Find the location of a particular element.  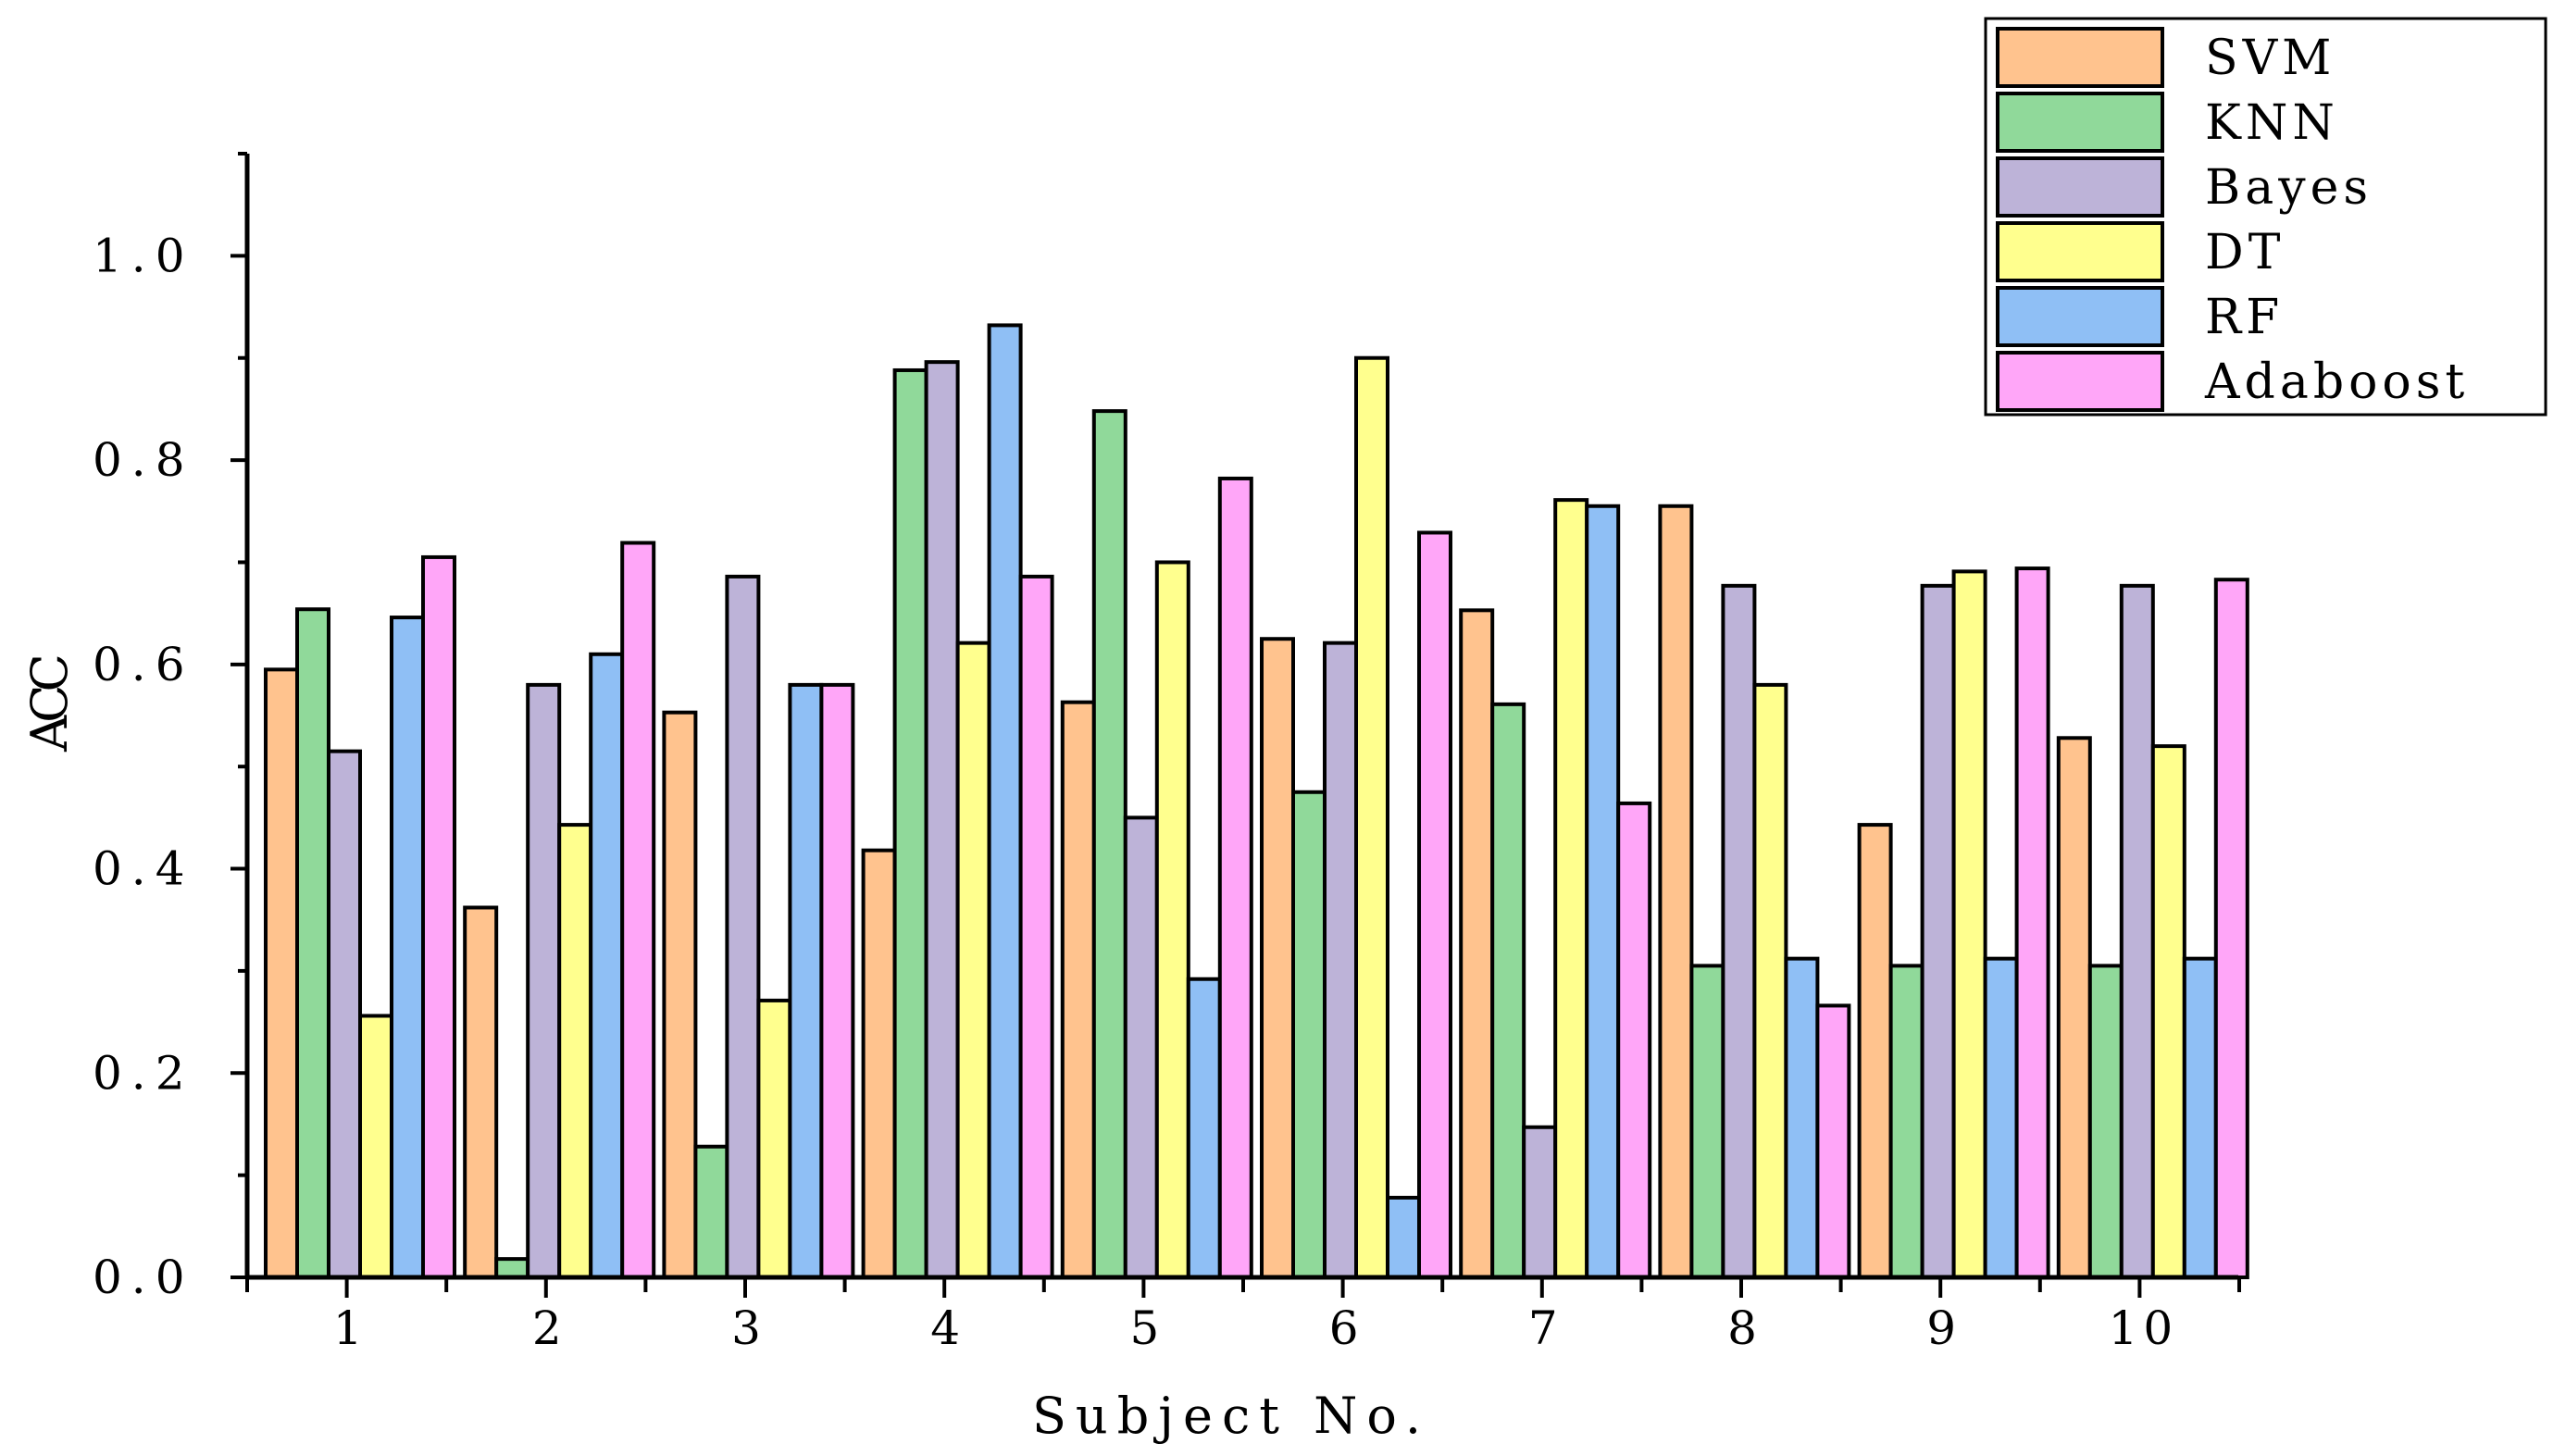

x-tick-label: 6 is located at coordinates (1346, 1328).